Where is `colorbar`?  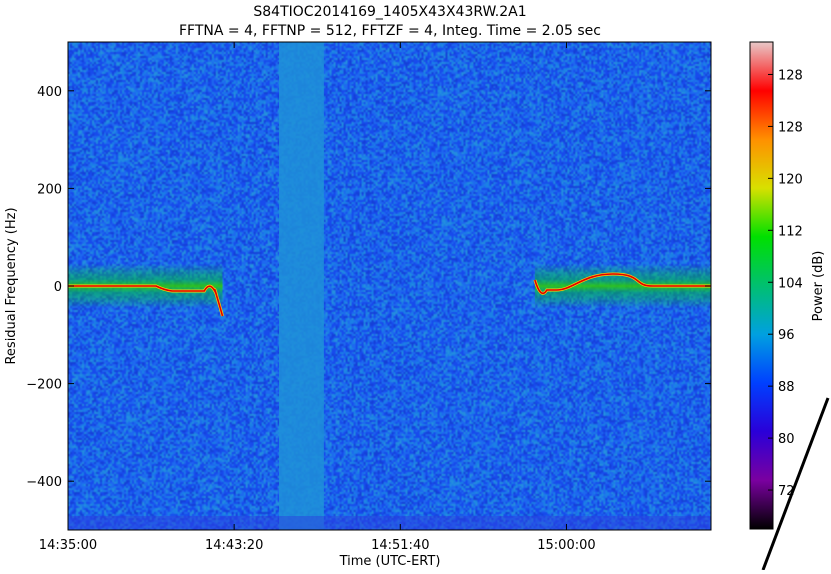 colorbar is located at coordinates (761, 285).